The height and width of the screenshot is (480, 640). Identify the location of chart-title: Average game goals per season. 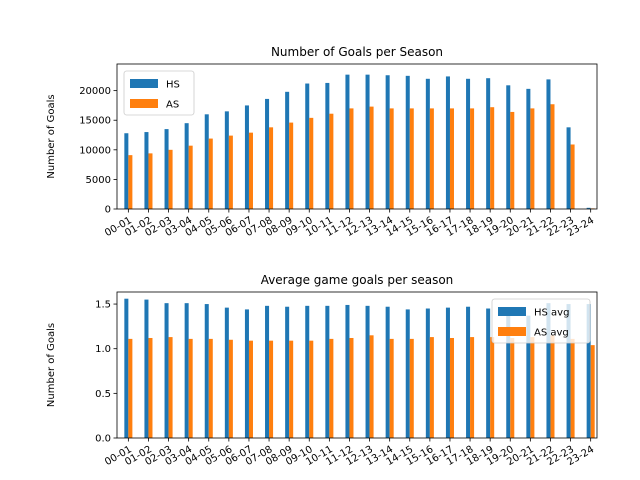
(357, 280).